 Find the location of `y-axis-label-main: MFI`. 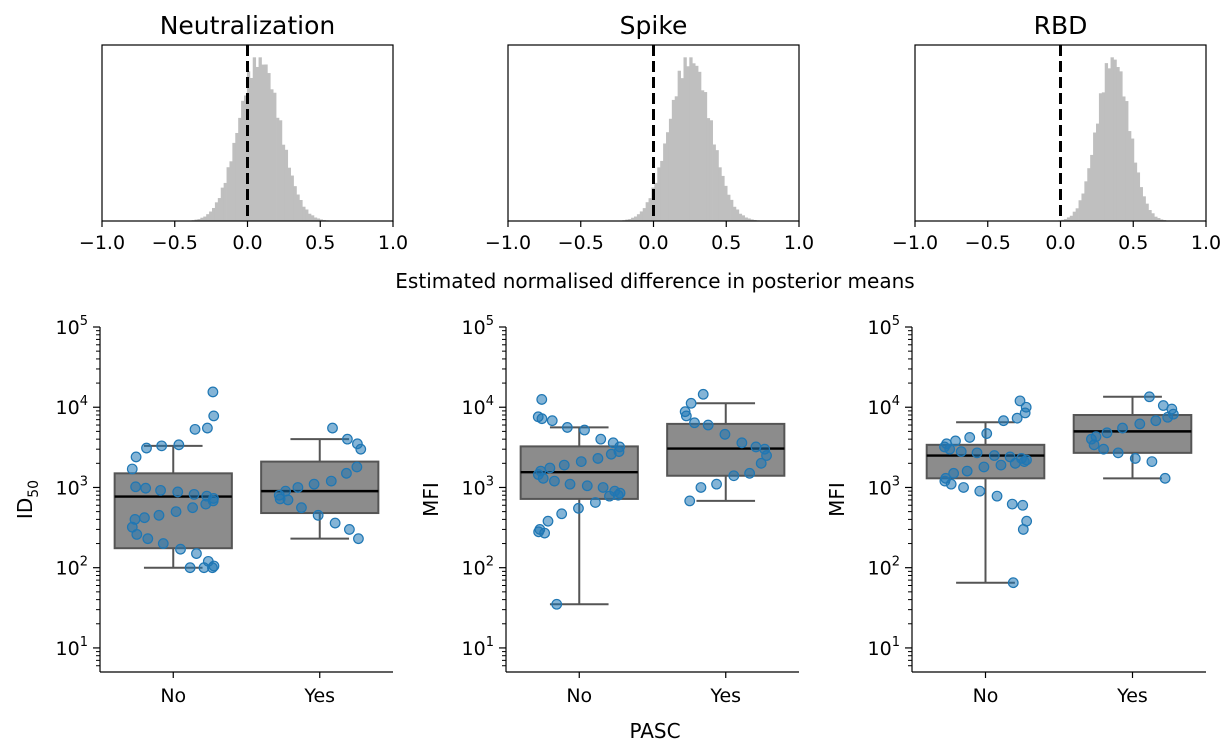

y-axis-label-main: MFI is located at coordinates (837, 499).